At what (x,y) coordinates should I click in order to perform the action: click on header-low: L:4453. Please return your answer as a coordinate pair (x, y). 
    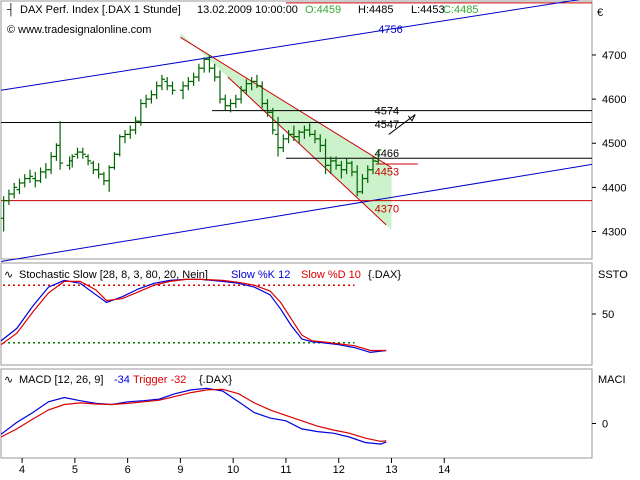
    Looking at the image, I should click on (428, 10).